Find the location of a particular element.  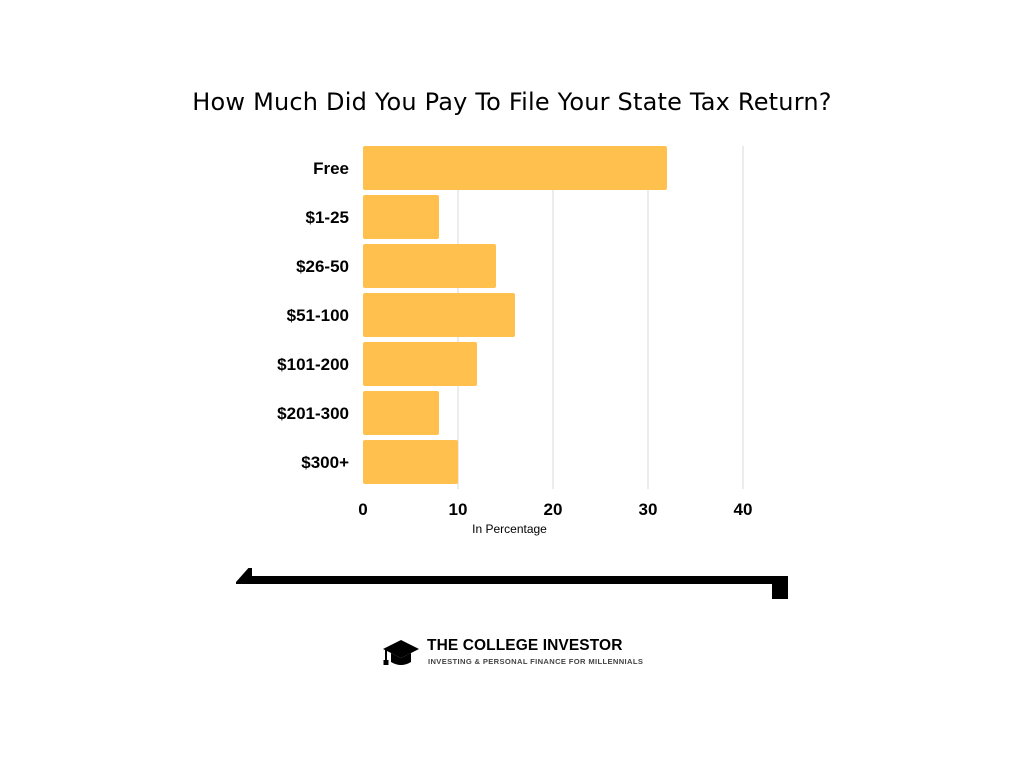

x-tick-label: 30 is located at coordinates (648, 509).